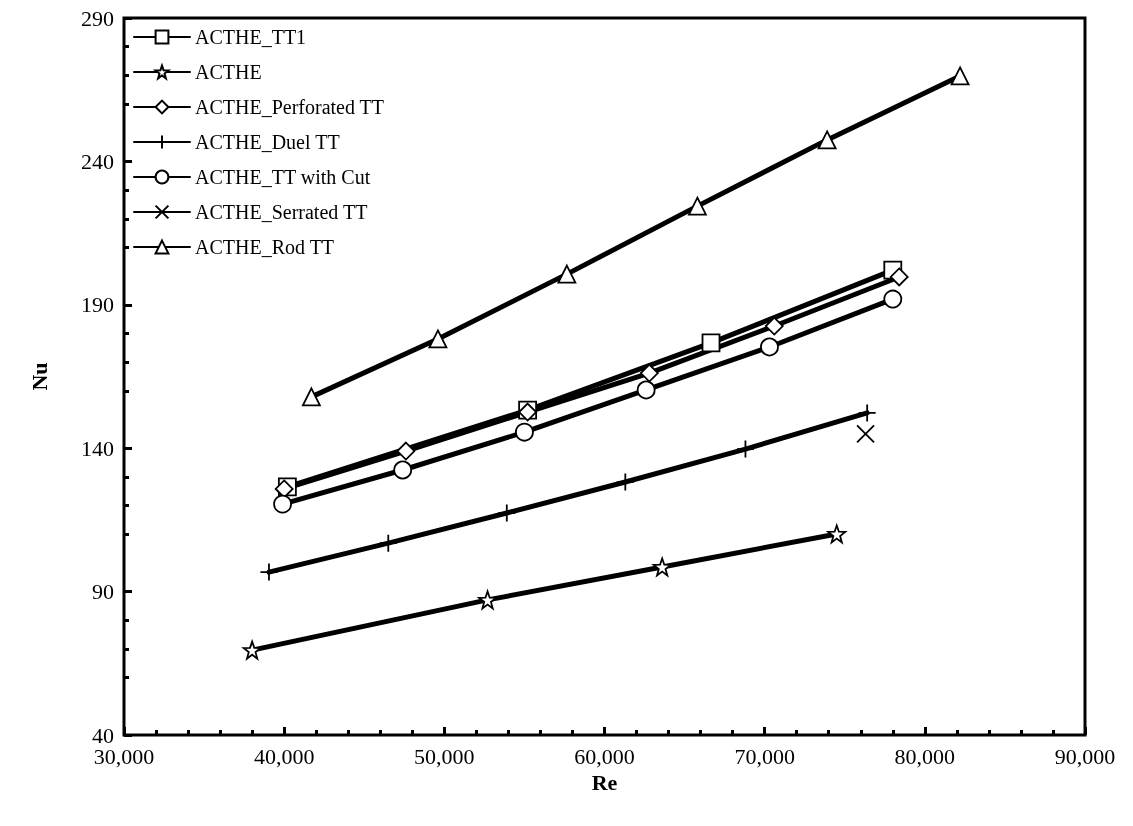 Image resolution: width=1133 pixels, height=826 pixels. What do you see at coordinates (97, 305) in the screenshot?
I see `y-tick-label: 190` at bounding box center [97, 305].